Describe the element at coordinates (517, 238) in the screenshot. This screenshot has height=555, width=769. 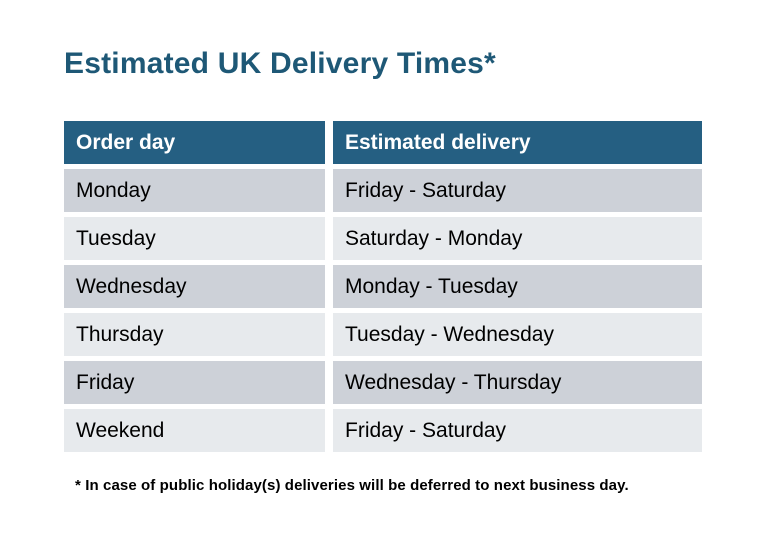
I see `table-row-tuesday-delivery: Saturday - Monday` at that location.